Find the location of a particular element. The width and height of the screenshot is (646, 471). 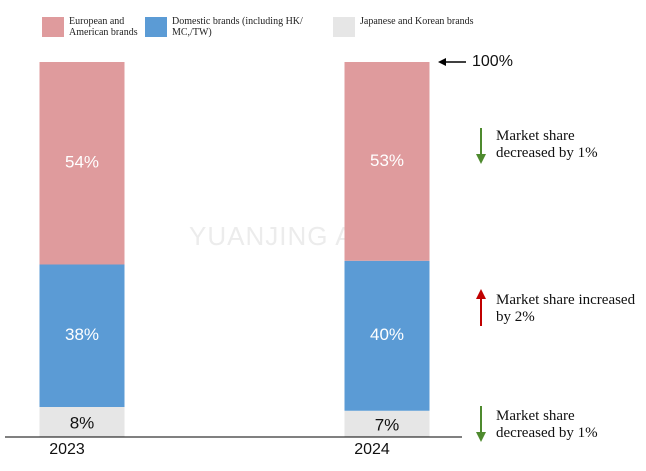

data-label: 40% is located at coordinates (387, 334).